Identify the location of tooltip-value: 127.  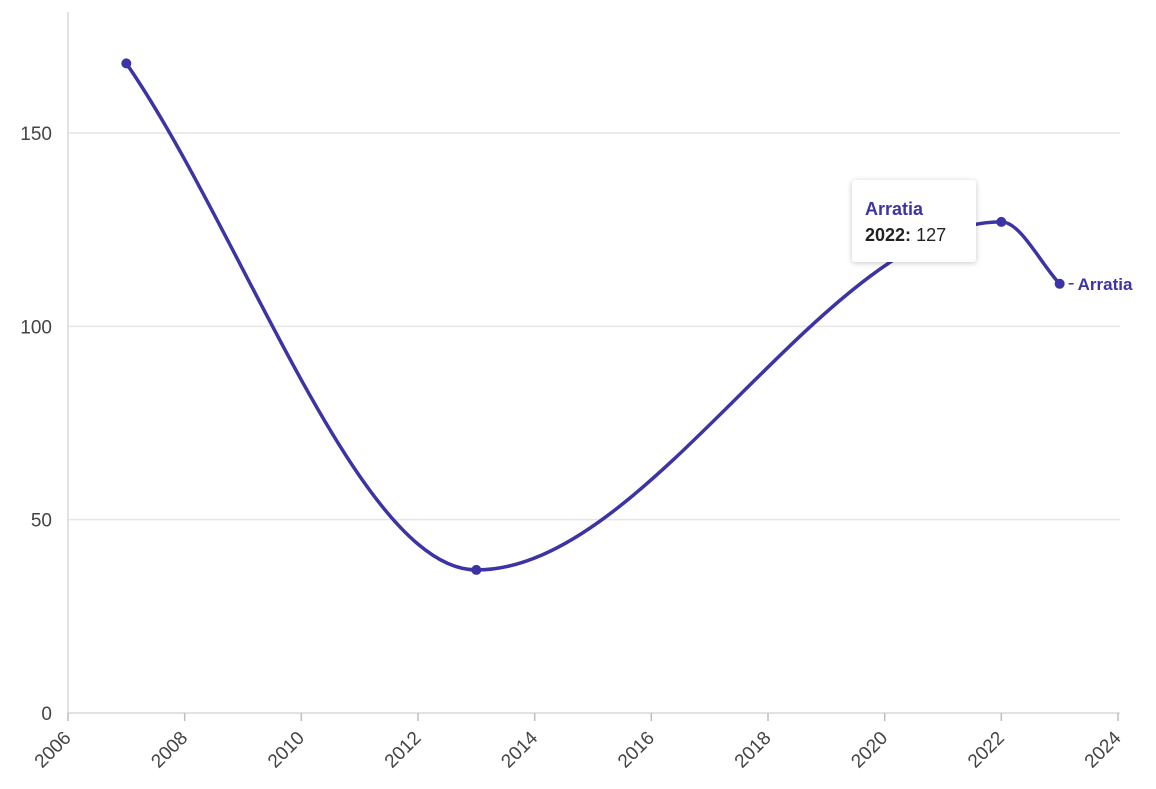
(931, 235).